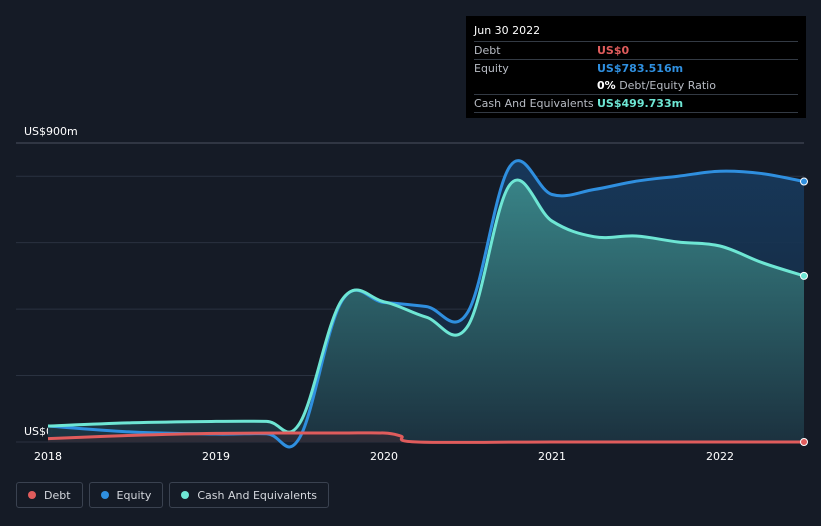 Image resolution: width=821 pixels, height=526 pixels. What do you see at coordinates (216, 456) in the screenshot?
I see `x-tick-label: 2019` at bounding box center [216, 456].